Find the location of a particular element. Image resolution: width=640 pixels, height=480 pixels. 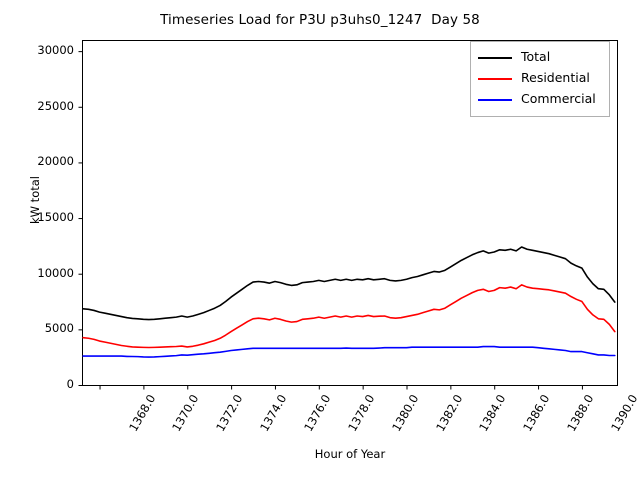

legend-swatch-total is located at coordinates (495, 57).